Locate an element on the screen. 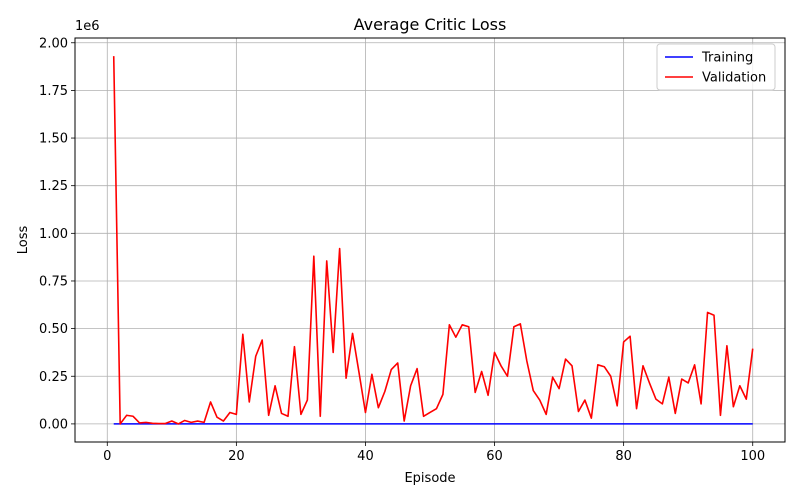 The height and width of the screenshot is (504, 800). y-tick-label: 1.50 is located at coordinates (53, 139).